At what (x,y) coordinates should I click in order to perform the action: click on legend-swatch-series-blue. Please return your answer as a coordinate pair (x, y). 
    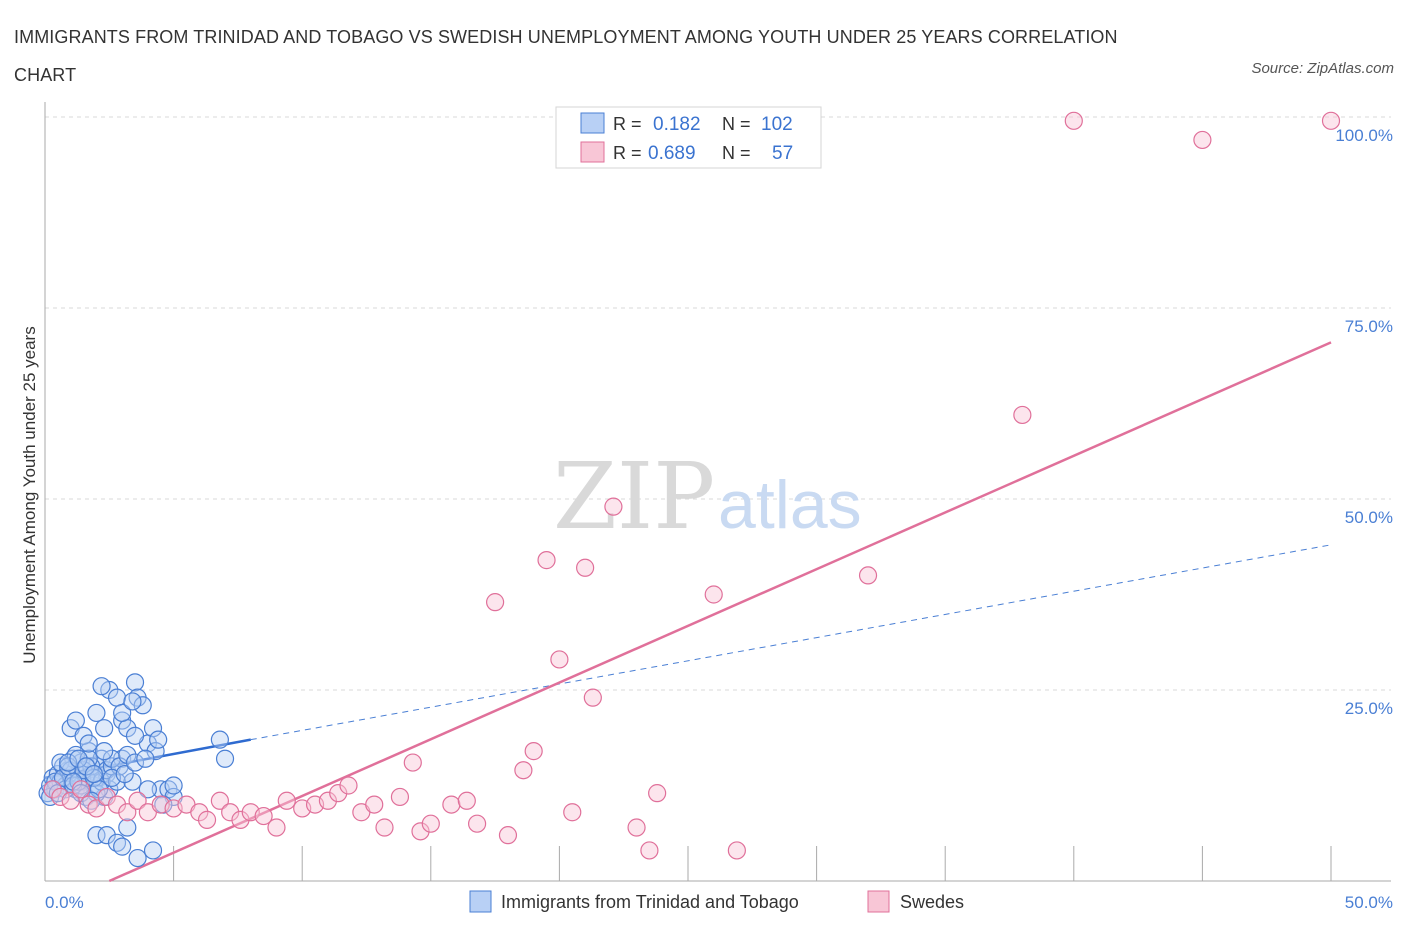
    Looking at the image, I should click on (480, 901).